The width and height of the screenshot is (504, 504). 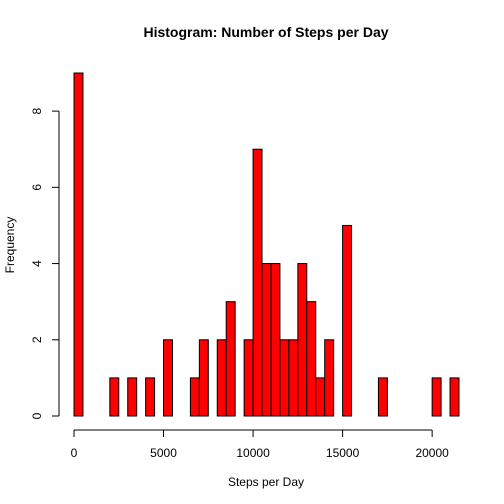 What do you see at coordinates (37, 110) in the screenshot?
I see `y-tick-label: 8` at bounding box center [37, 110].